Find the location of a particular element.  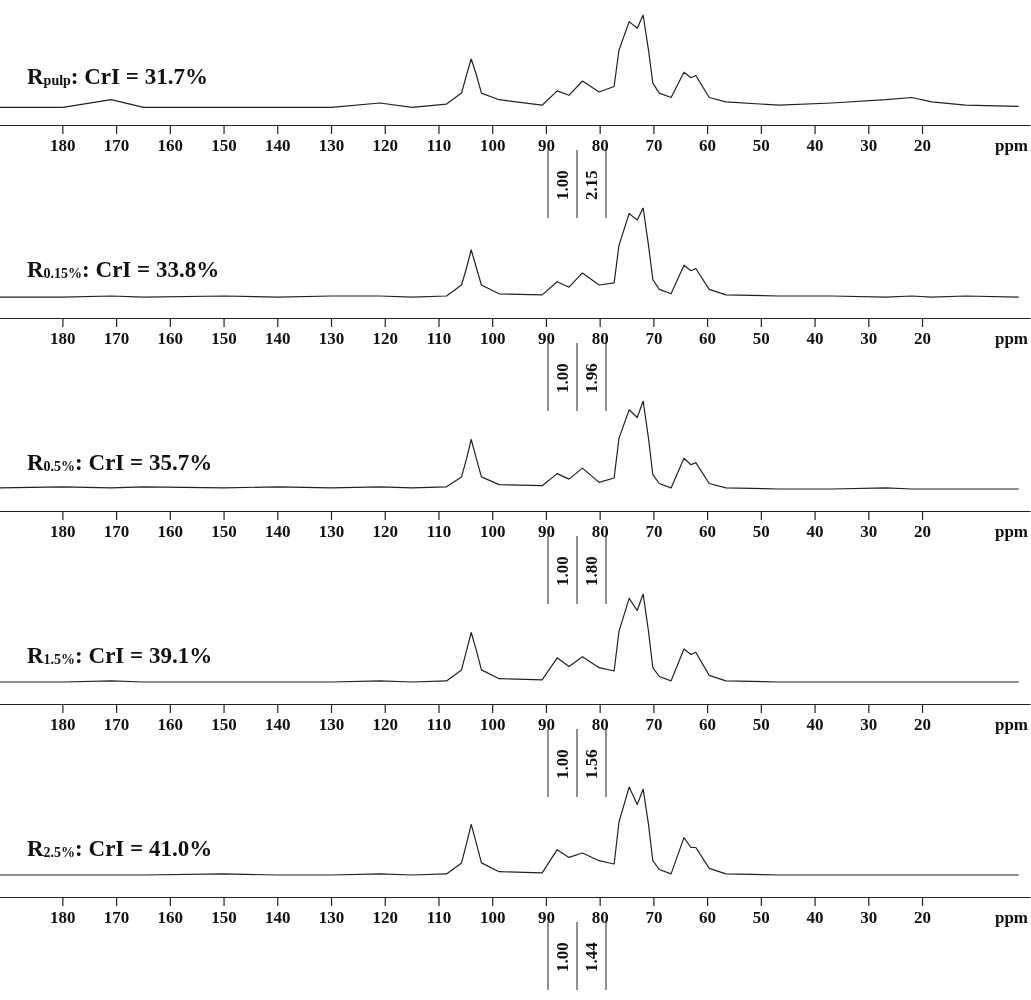

text: 2.15 is located at coordinates (591, 185).